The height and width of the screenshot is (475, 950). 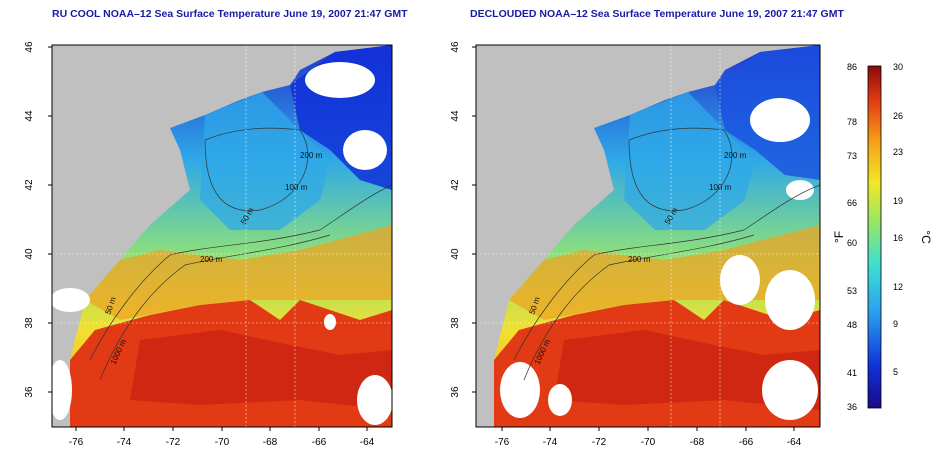 What do you see at coordinates (898, 152) in the screenshot?
I see `svg-text: 23` at bounding box center [898, 152].